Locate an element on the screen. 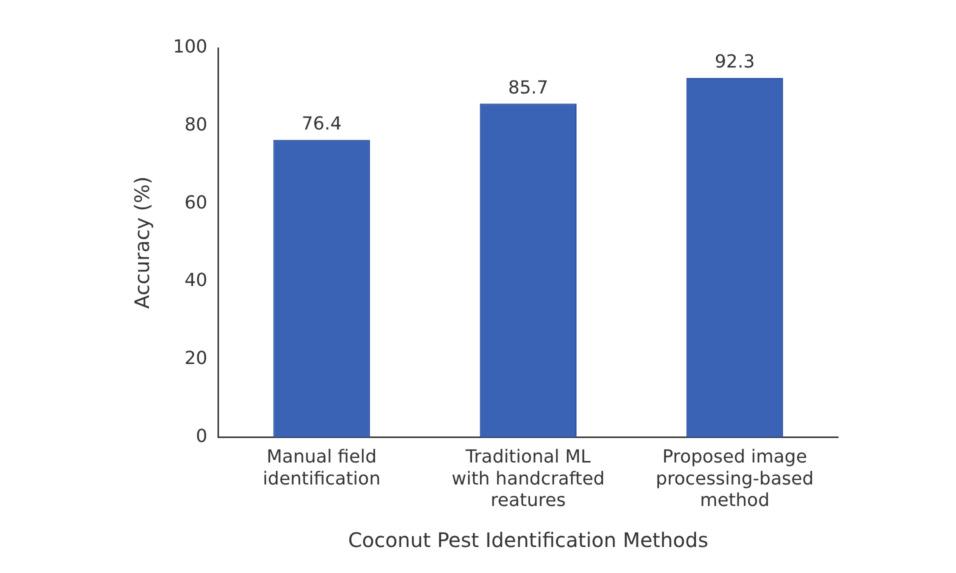 The image size is (956, 573). x-axis-title: Coconut Pest Identification Methods is located at coordinates (528, 540).